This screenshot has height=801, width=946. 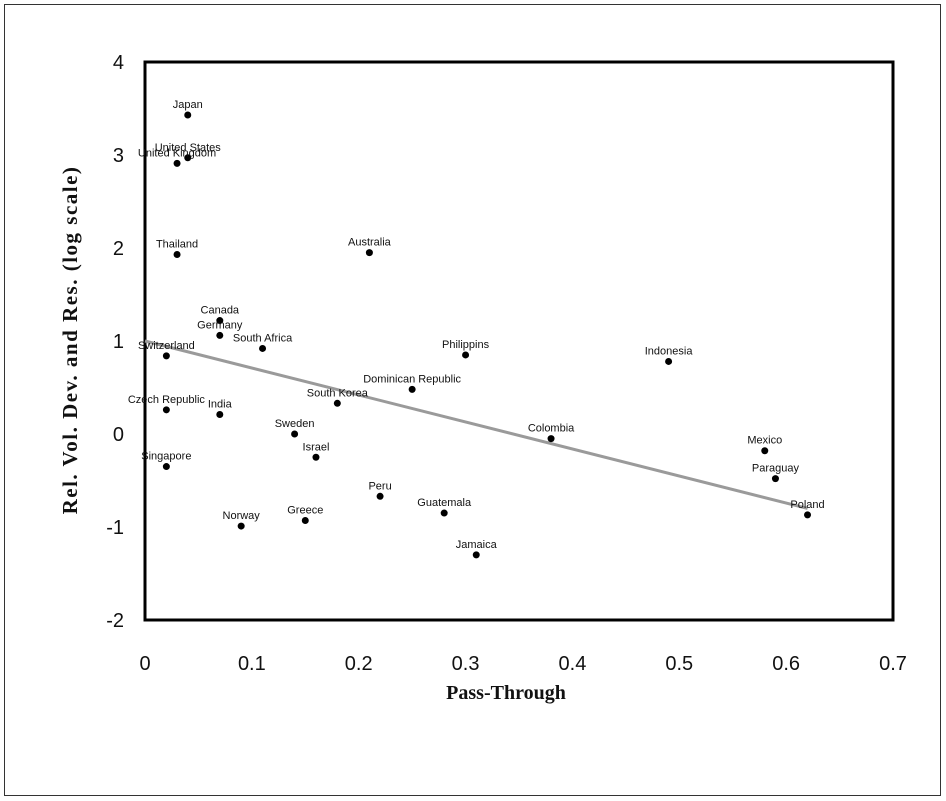 What do you see at coordinates (412, 379) in the screenshot?
I see `point-label: Dominican Republic` at bounding box center [412, 379].